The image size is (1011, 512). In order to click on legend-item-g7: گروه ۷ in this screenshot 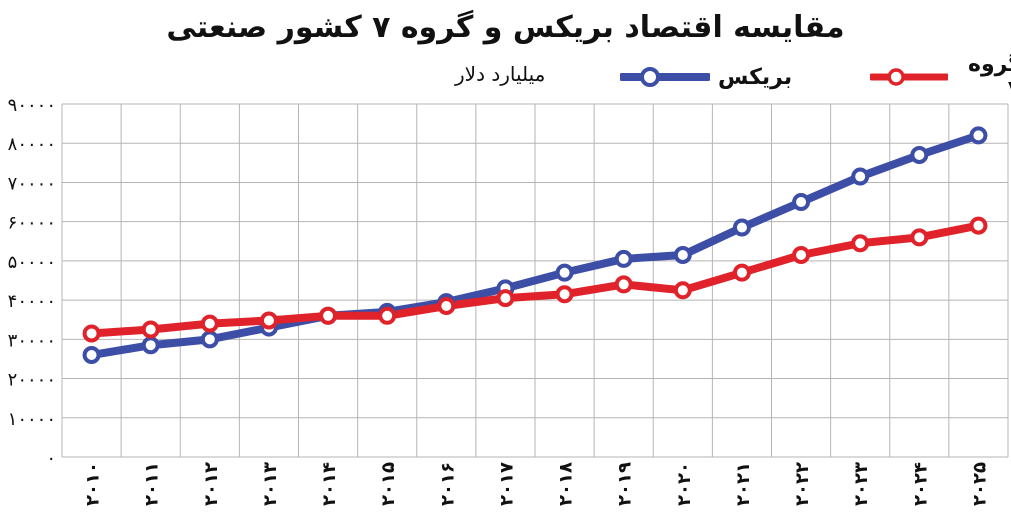, I will do `click(940, 77)`.